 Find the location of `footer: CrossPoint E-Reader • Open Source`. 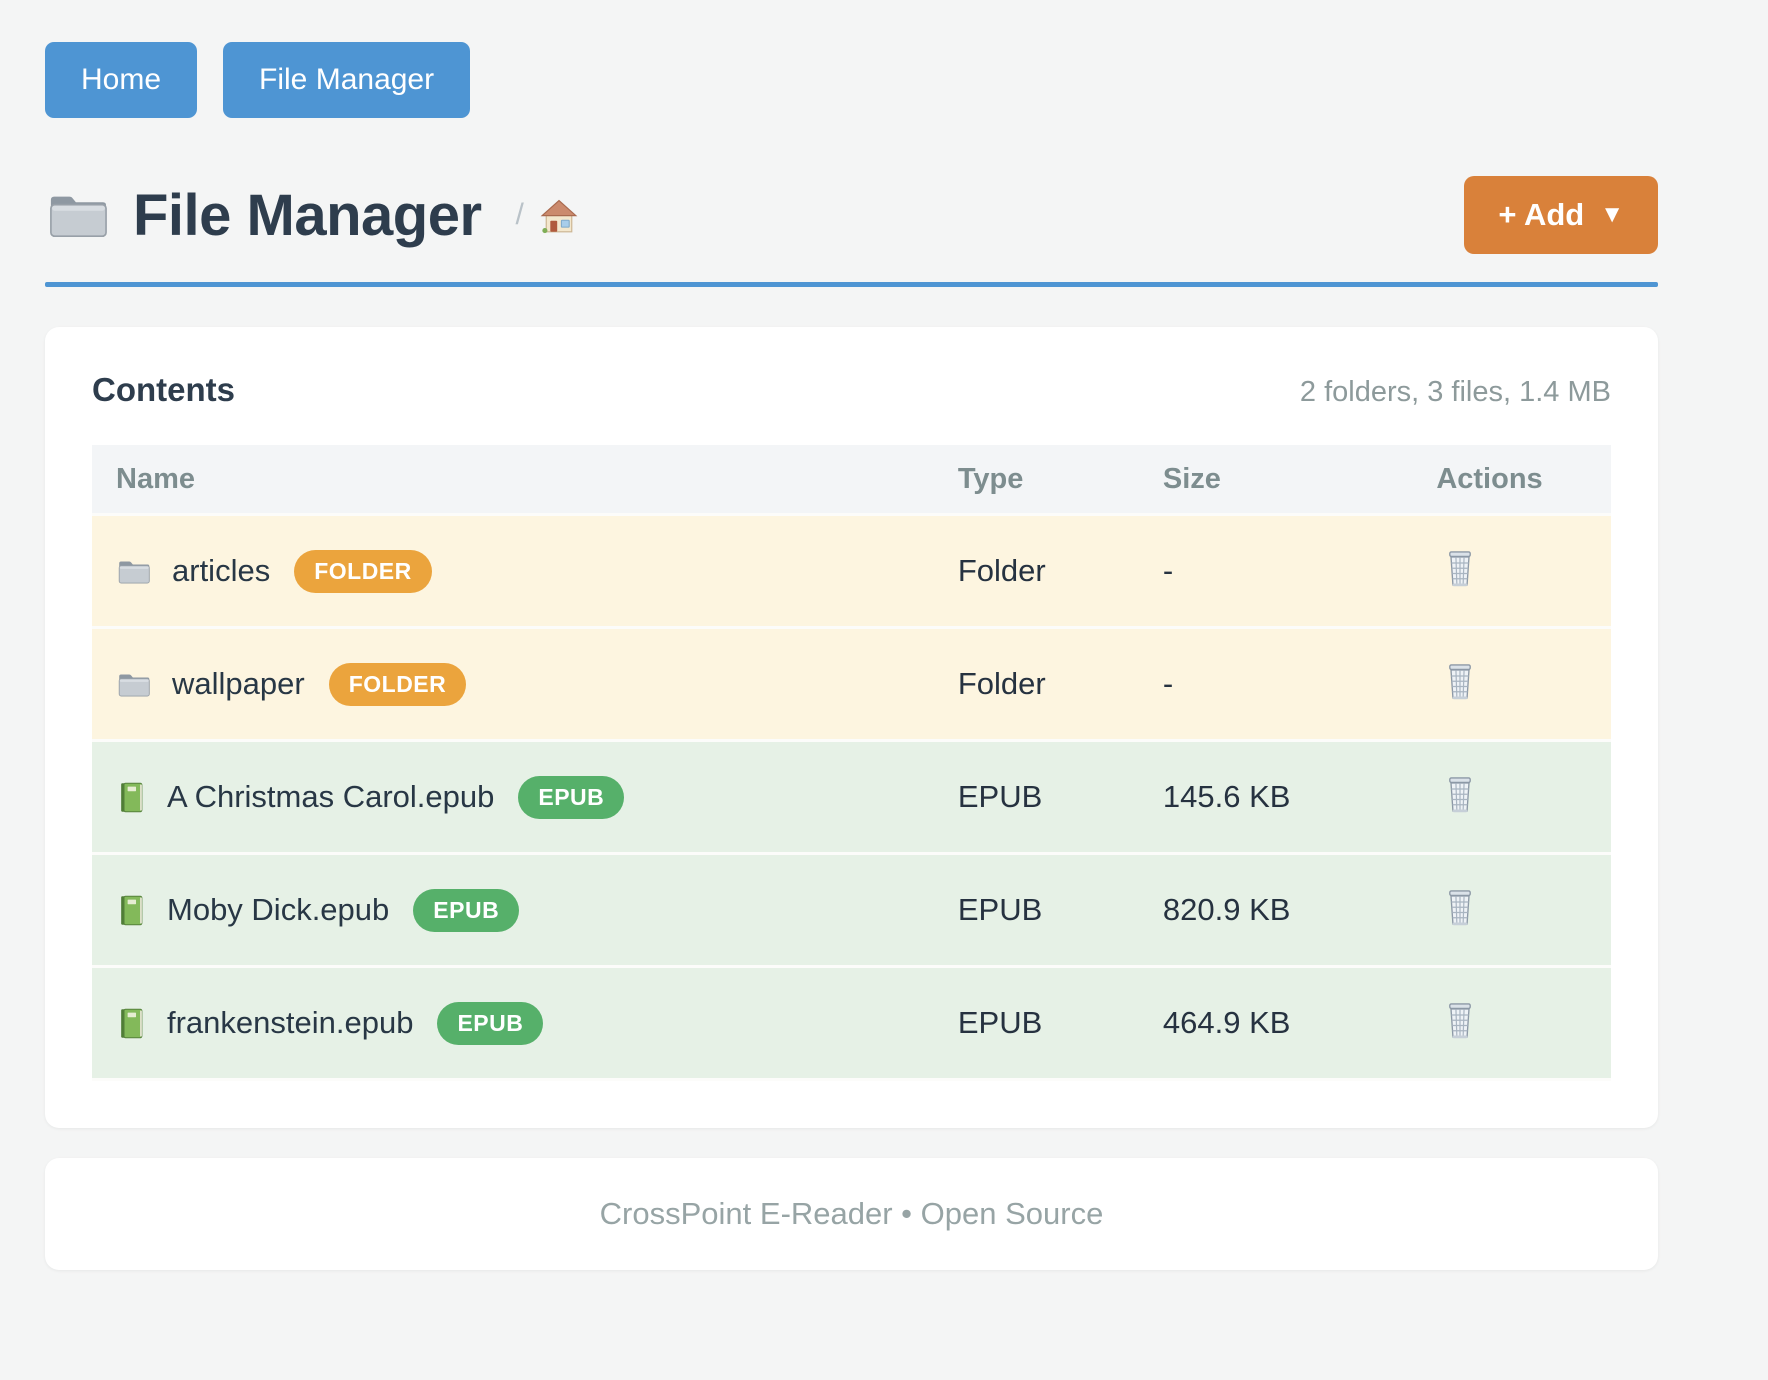

footer: CrossPoint E-Reader • Open Source is located at coordinates (851, 1214).